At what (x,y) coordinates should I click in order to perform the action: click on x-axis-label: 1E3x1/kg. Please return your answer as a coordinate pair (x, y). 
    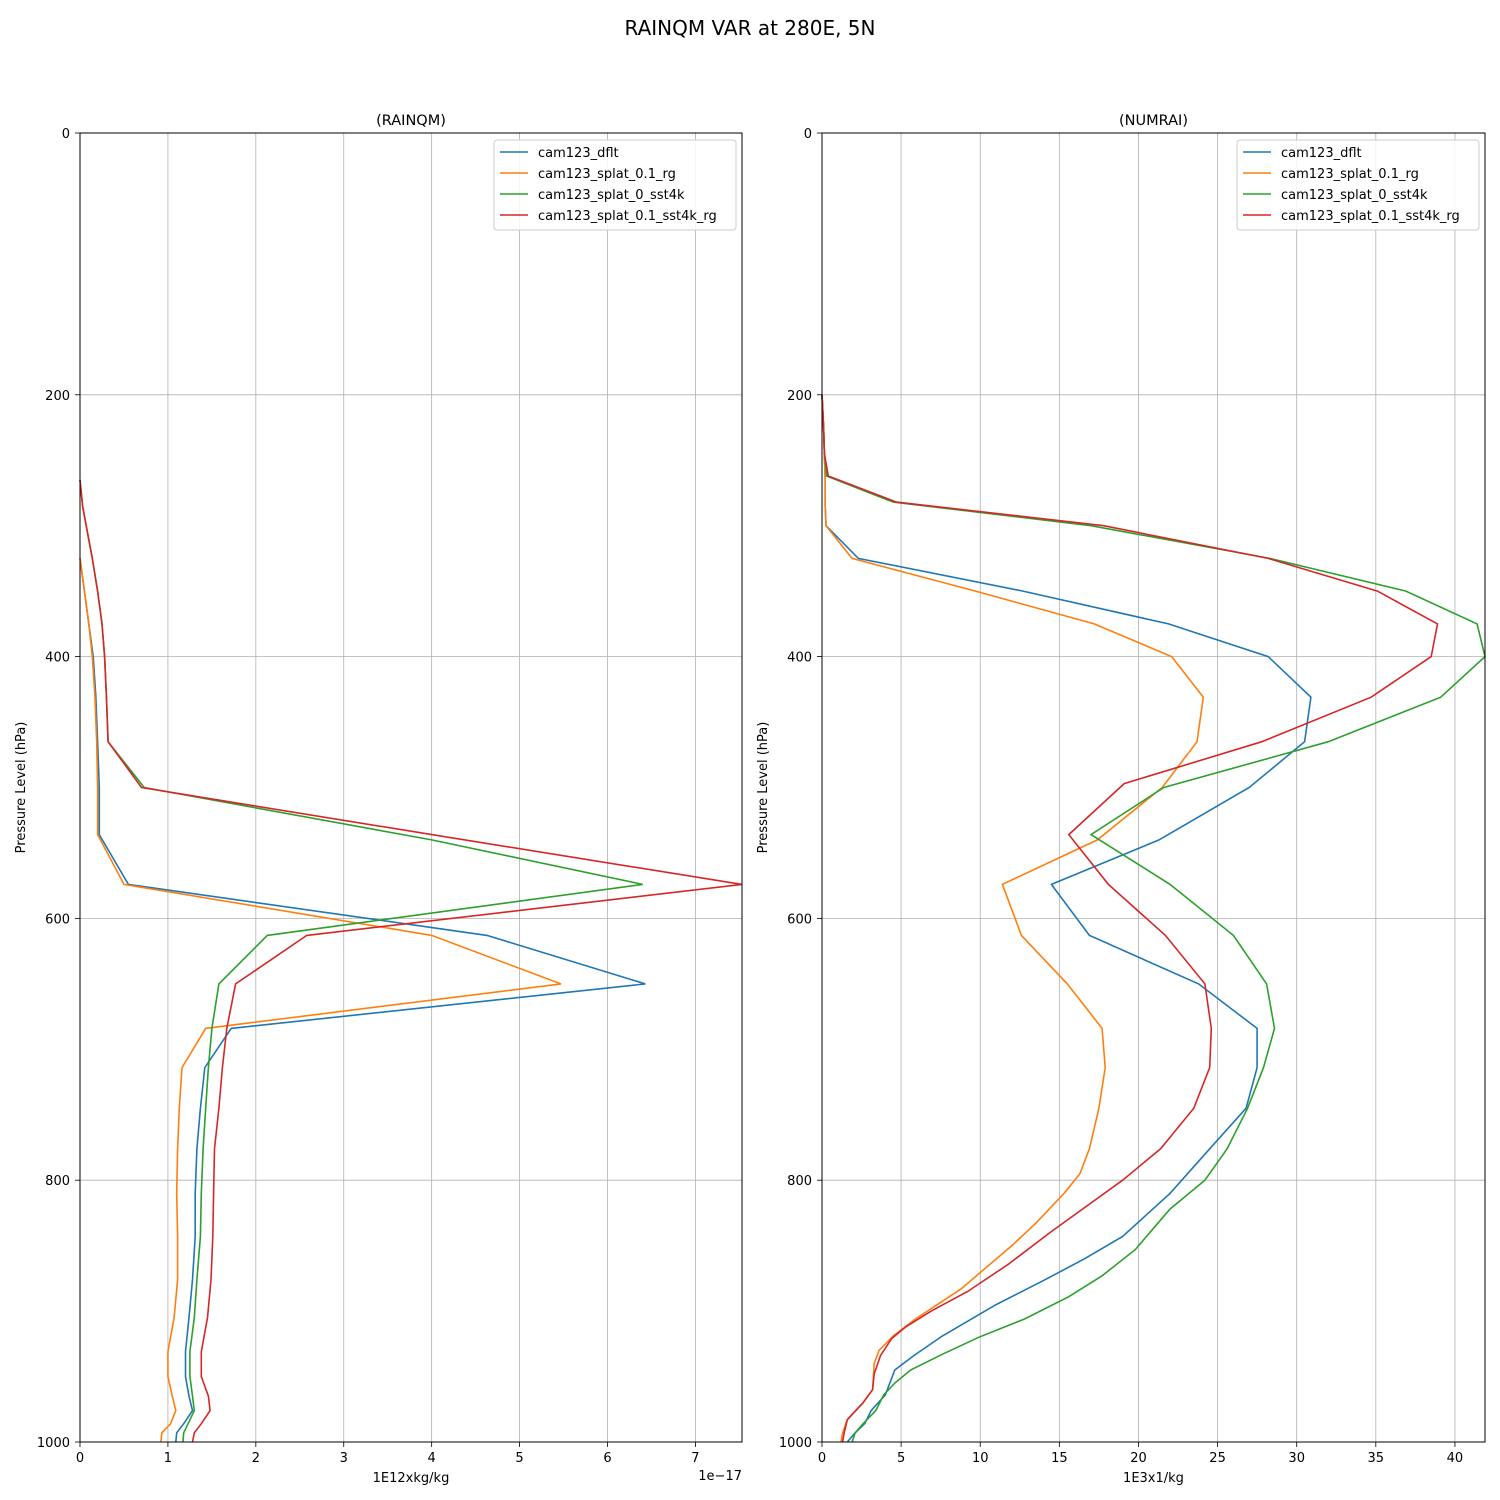
    Looking at the image, I should click on (1153, 1478).